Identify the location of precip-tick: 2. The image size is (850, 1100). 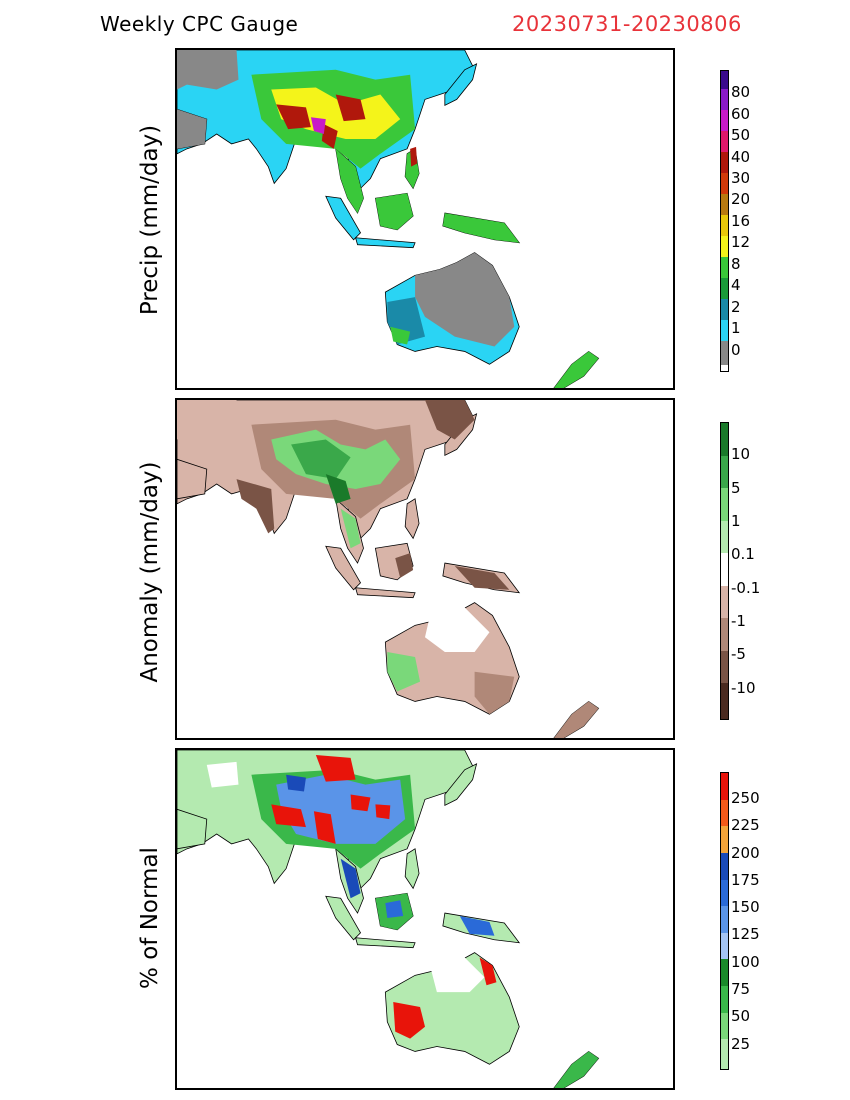
(736, 307).